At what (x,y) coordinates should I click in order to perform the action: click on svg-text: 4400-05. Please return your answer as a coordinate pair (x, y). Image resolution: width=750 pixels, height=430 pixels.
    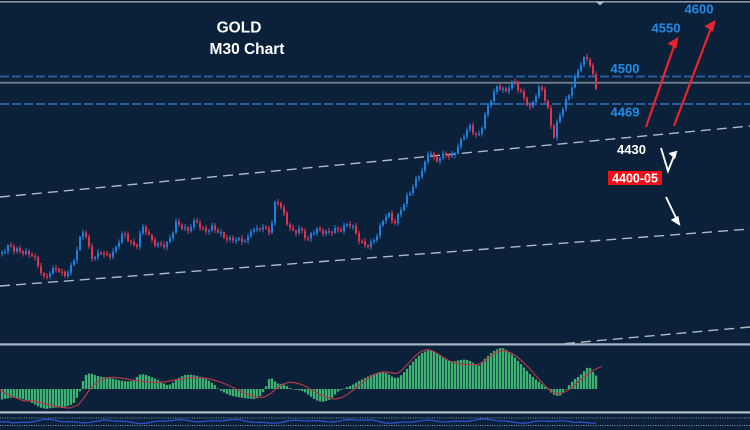
    Looking at the image, I should click on (635, 179).